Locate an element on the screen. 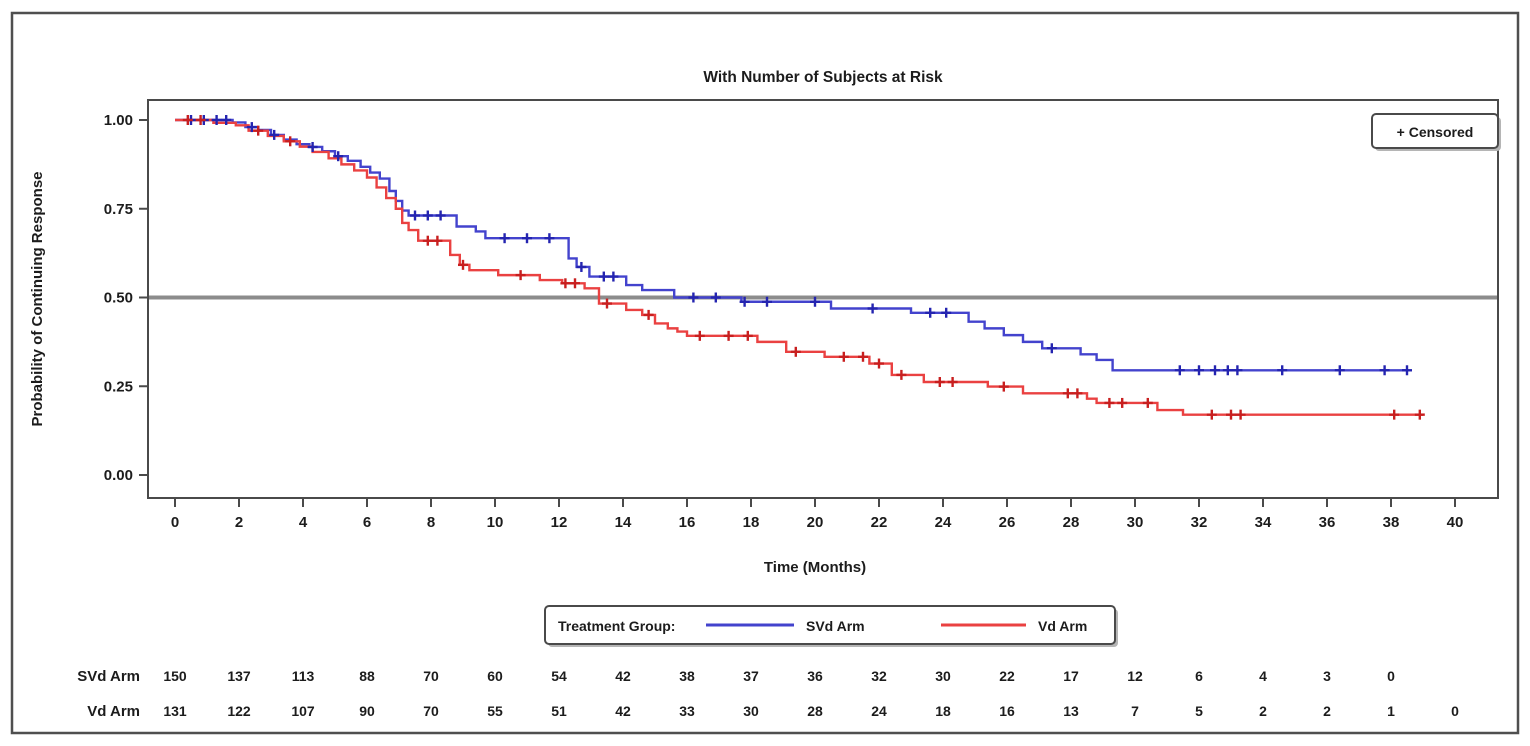 Image resolution: width=1530 pixels, height=746 pixels. at-risk-value: 4 is located at coordinates (1263, 676).